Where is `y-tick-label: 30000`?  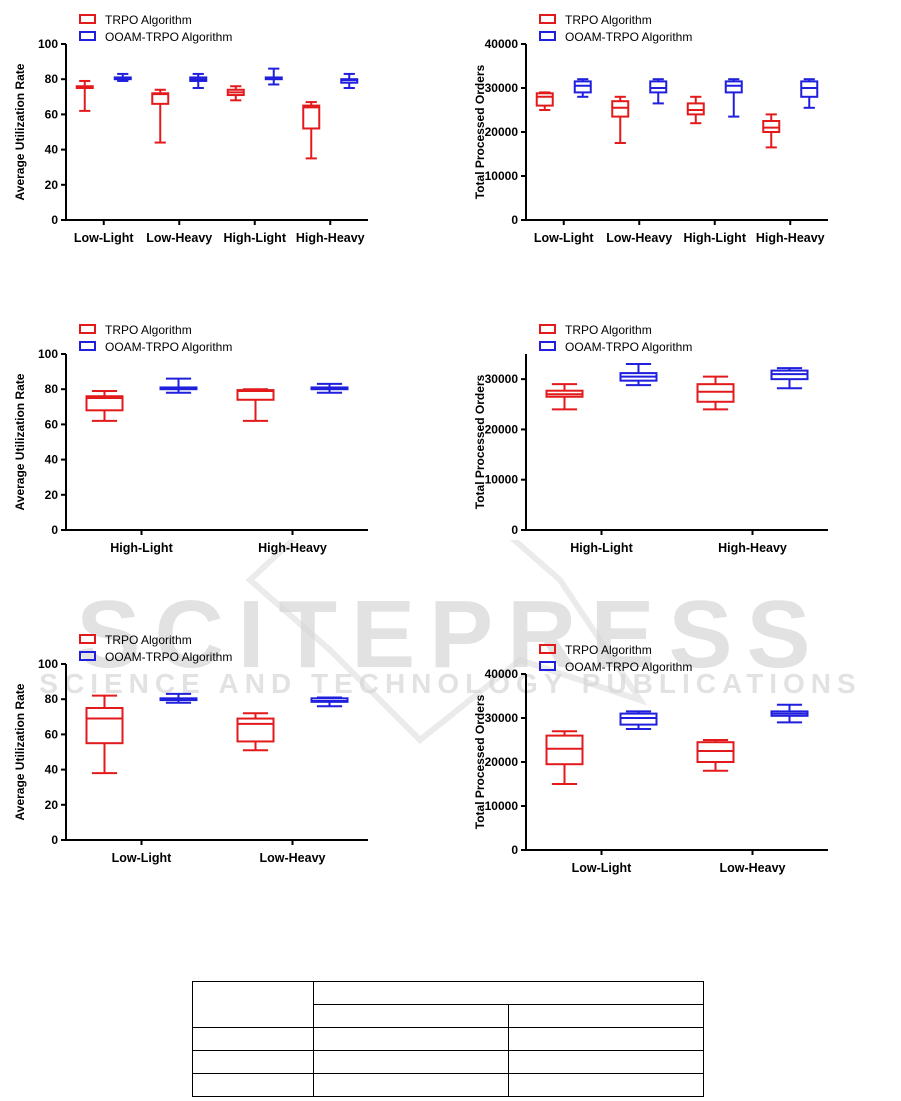
y-tick-label: 30000 is located at coordinates (502, 379).